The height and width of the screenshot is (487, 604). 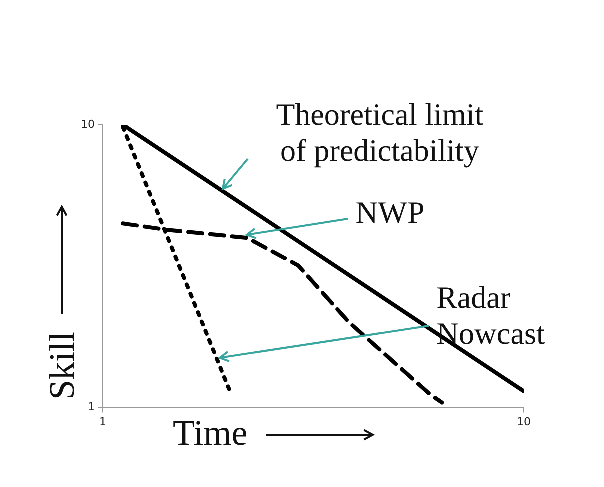 I want to click on y-axis-title: Skill, so click(x=61, y=366).